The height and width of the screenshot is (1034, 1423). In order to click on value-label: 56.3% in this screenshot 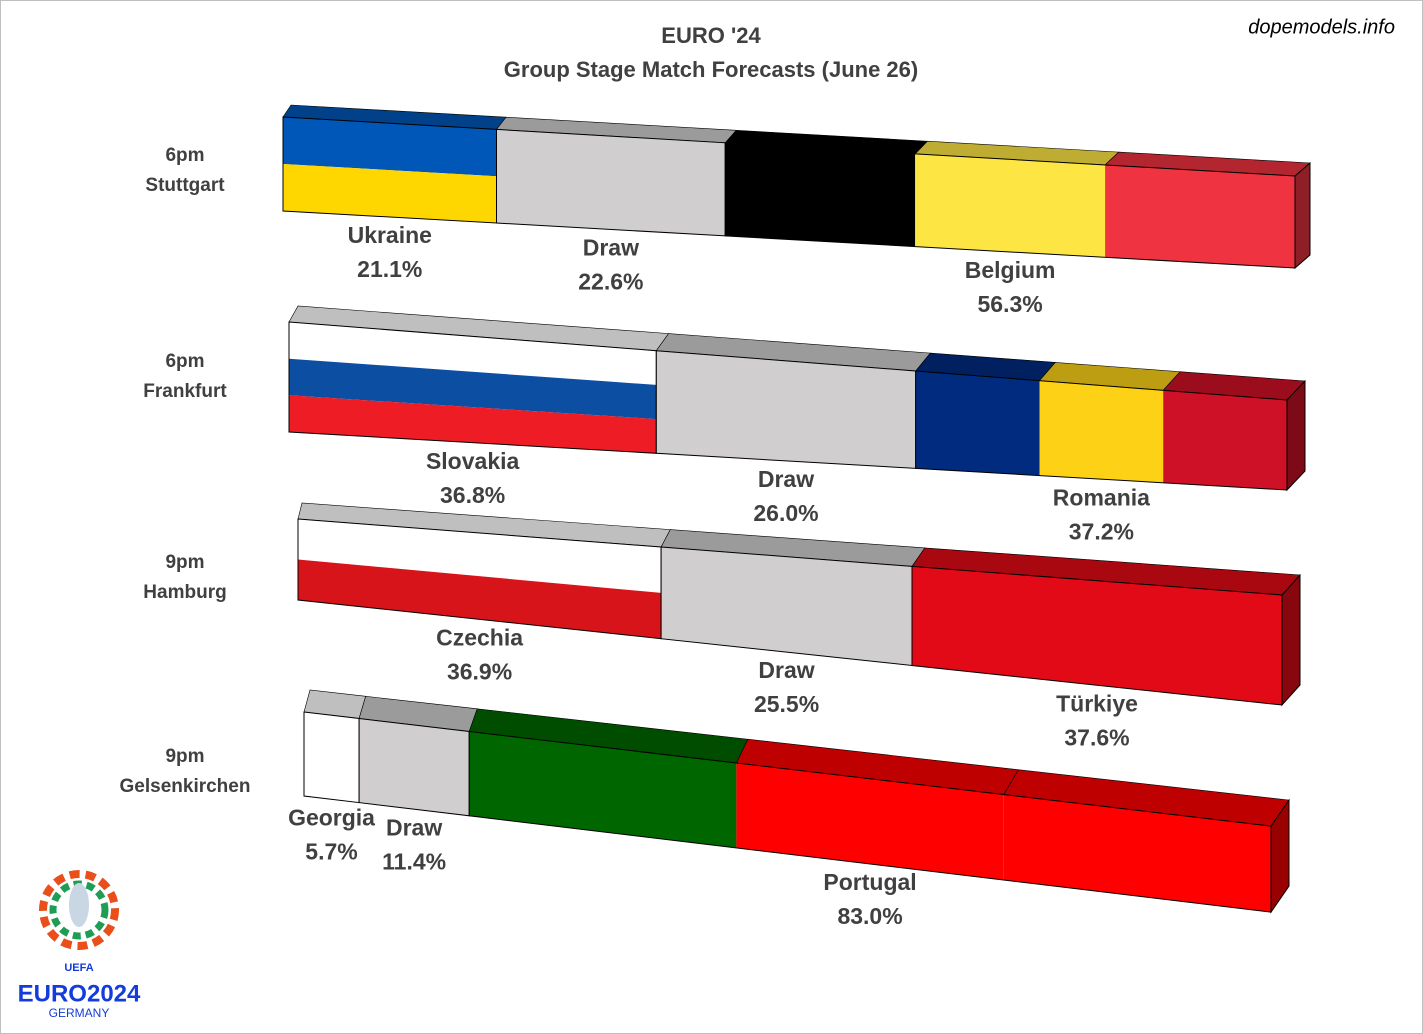, I will do `click(1010, 304)`.